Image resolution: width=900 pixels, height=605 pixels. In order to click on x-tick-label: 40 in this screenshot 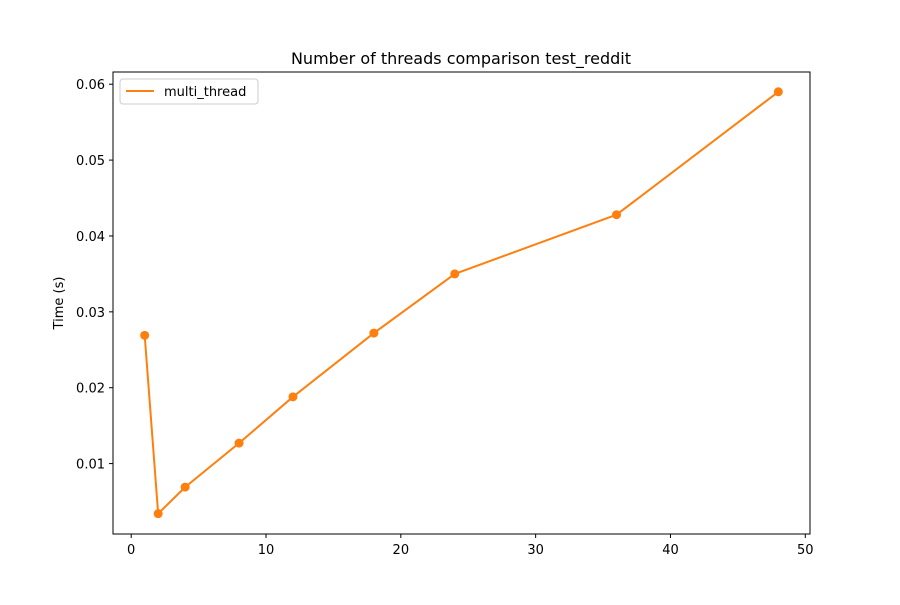, I will do `click(670, 550)`.